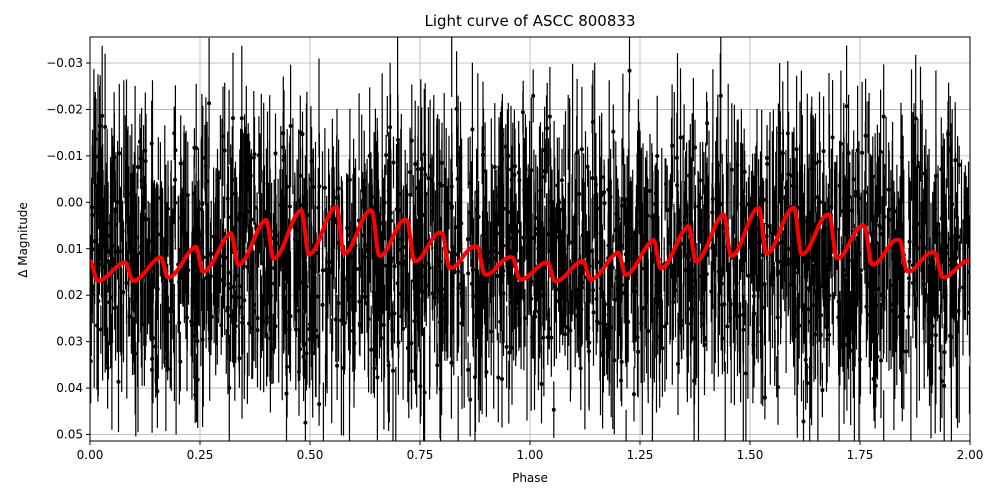  Describe the element at coordinates (69, 388) in the screenshot. I see `y-tick-label: 0.04` at that location.